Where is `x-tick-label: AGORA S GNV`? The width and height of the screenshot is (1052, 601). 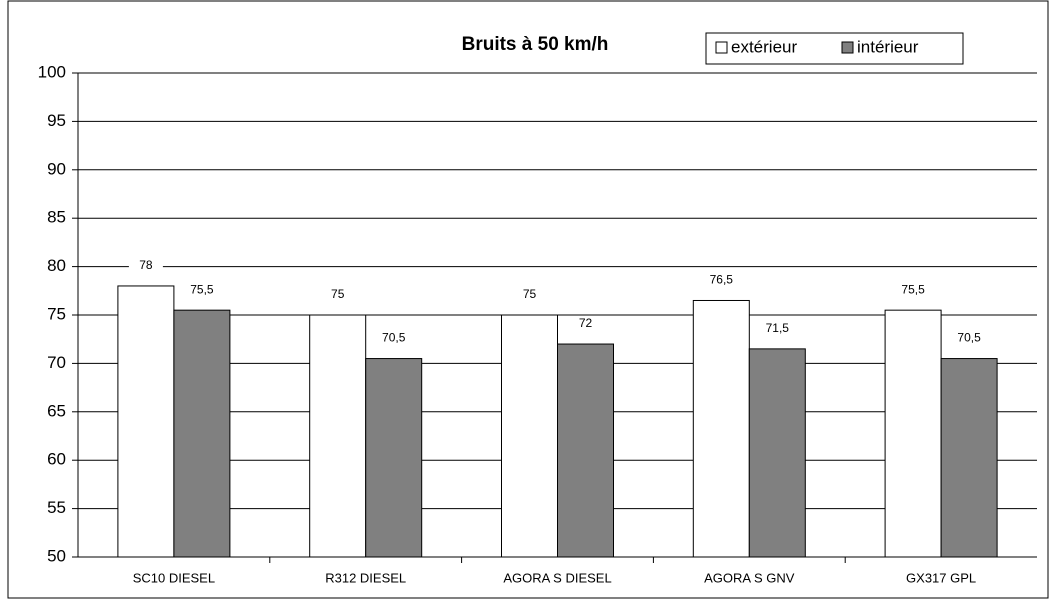
x-tick-label: AGORA S GNV is located at coordinates (749, 577).